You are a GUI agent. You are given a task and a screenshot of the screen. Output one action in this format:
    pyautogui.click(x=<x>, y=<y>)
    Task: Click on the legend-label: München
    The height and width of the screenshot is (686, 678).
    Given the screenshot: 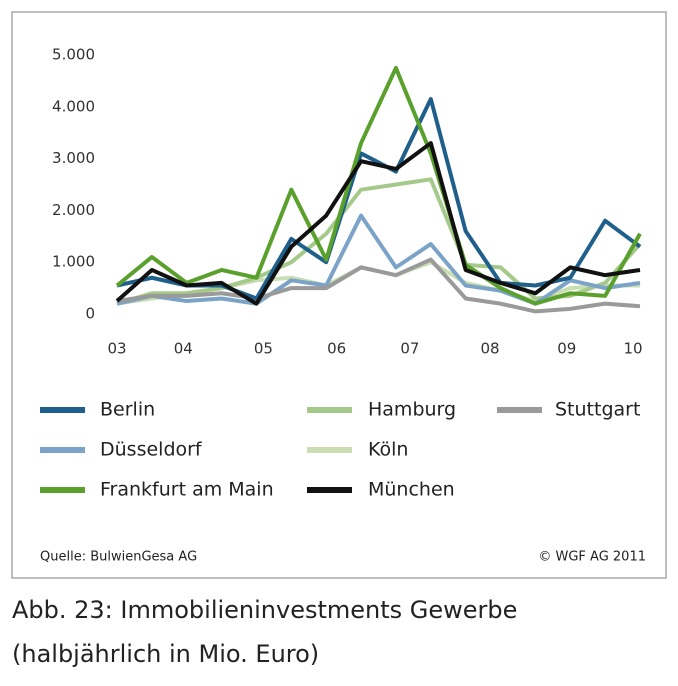 What is the action you would take?
    pyautogui.click(x=411, y=490)
    